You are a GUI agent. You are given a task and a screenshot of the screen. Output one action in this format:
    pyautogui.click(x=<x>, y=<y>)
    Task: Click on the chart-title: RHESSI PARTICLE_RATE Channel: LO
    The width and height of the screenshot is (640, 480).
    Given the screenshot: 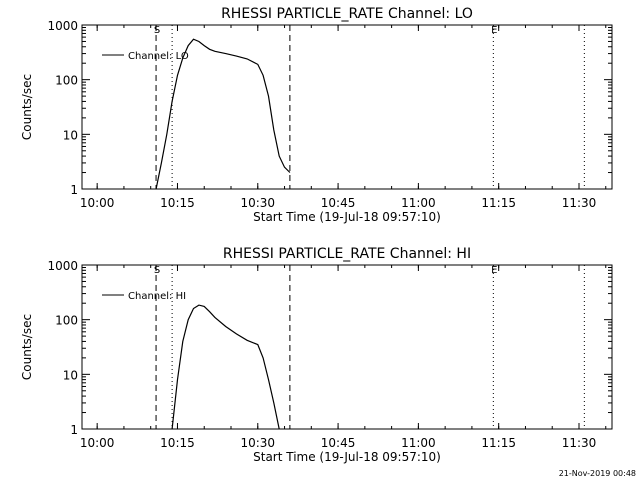 What is the action you would take?
    pyautogui.click(x=347, y=14)
    